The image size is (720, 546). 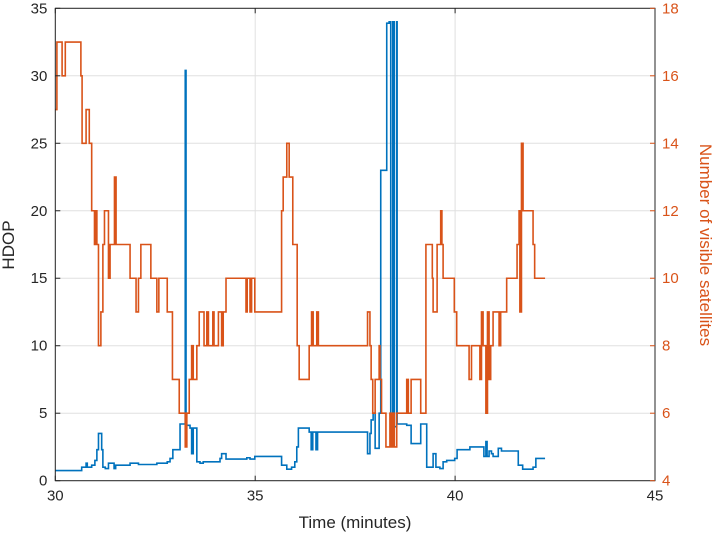 What do you see at coordinates (39, 211) in the screenshot?
I see `y-tick-label-left: 20` at bounding box center [39, 211].